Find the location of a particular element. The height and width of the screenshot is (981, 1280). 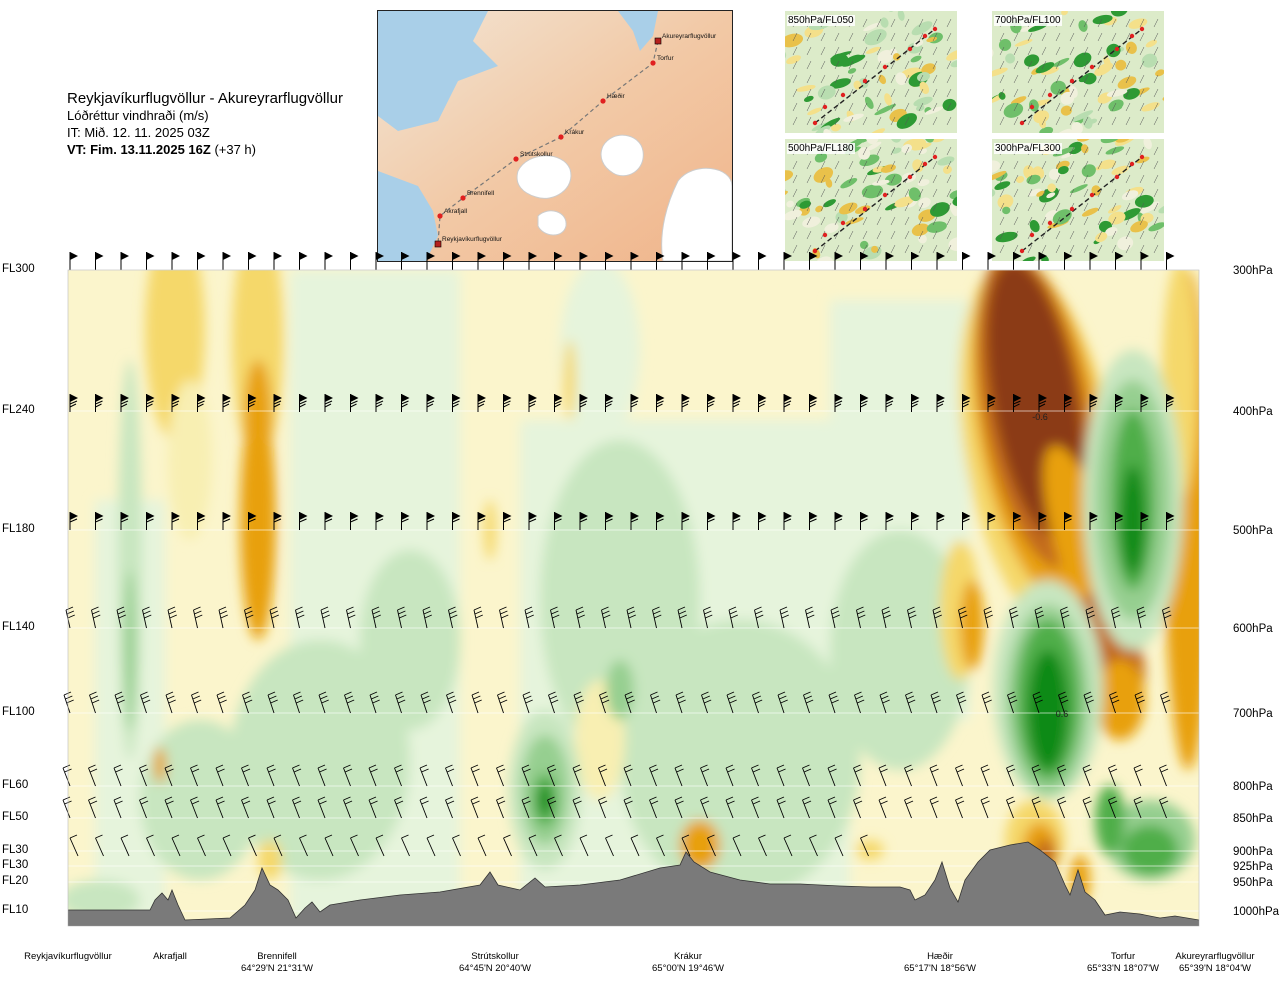

thumbnail-700: 700hPa/FL100 is located at coordinates (1078, 72).